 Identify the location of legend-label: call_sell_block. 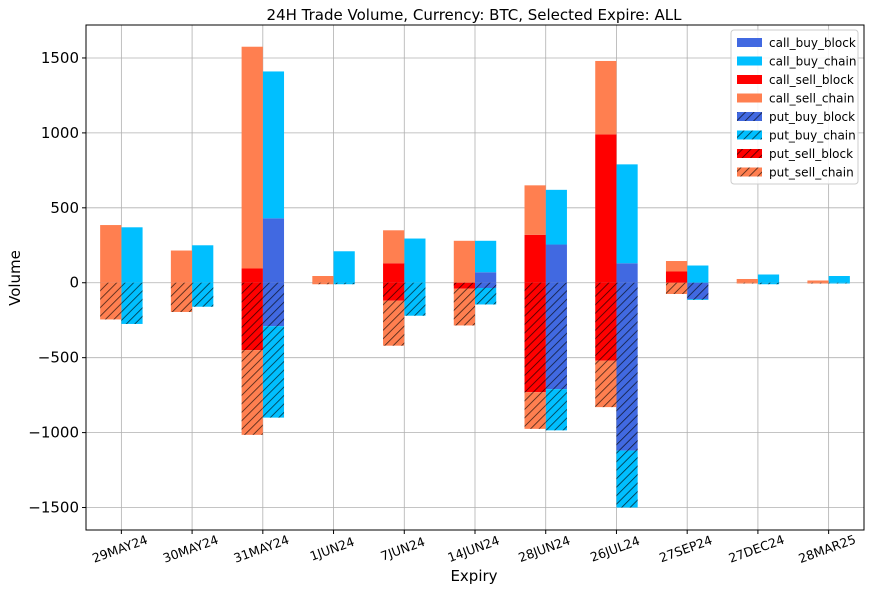
(811, 80).